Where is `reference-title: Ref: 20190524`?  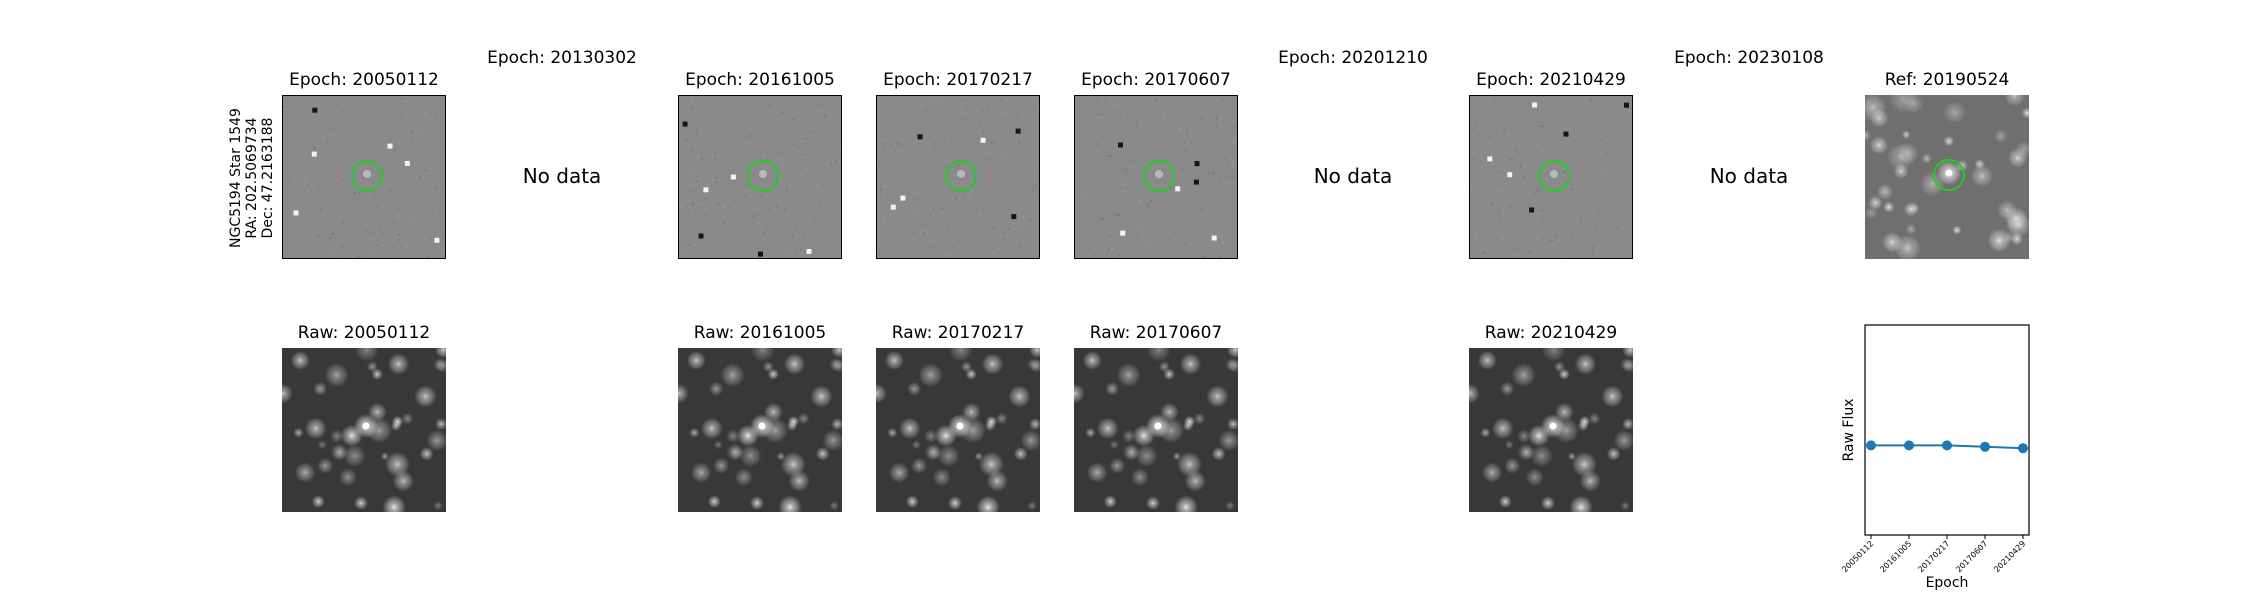 reference-title: Ref: 20190524 is located at coordinates (1947, 80).